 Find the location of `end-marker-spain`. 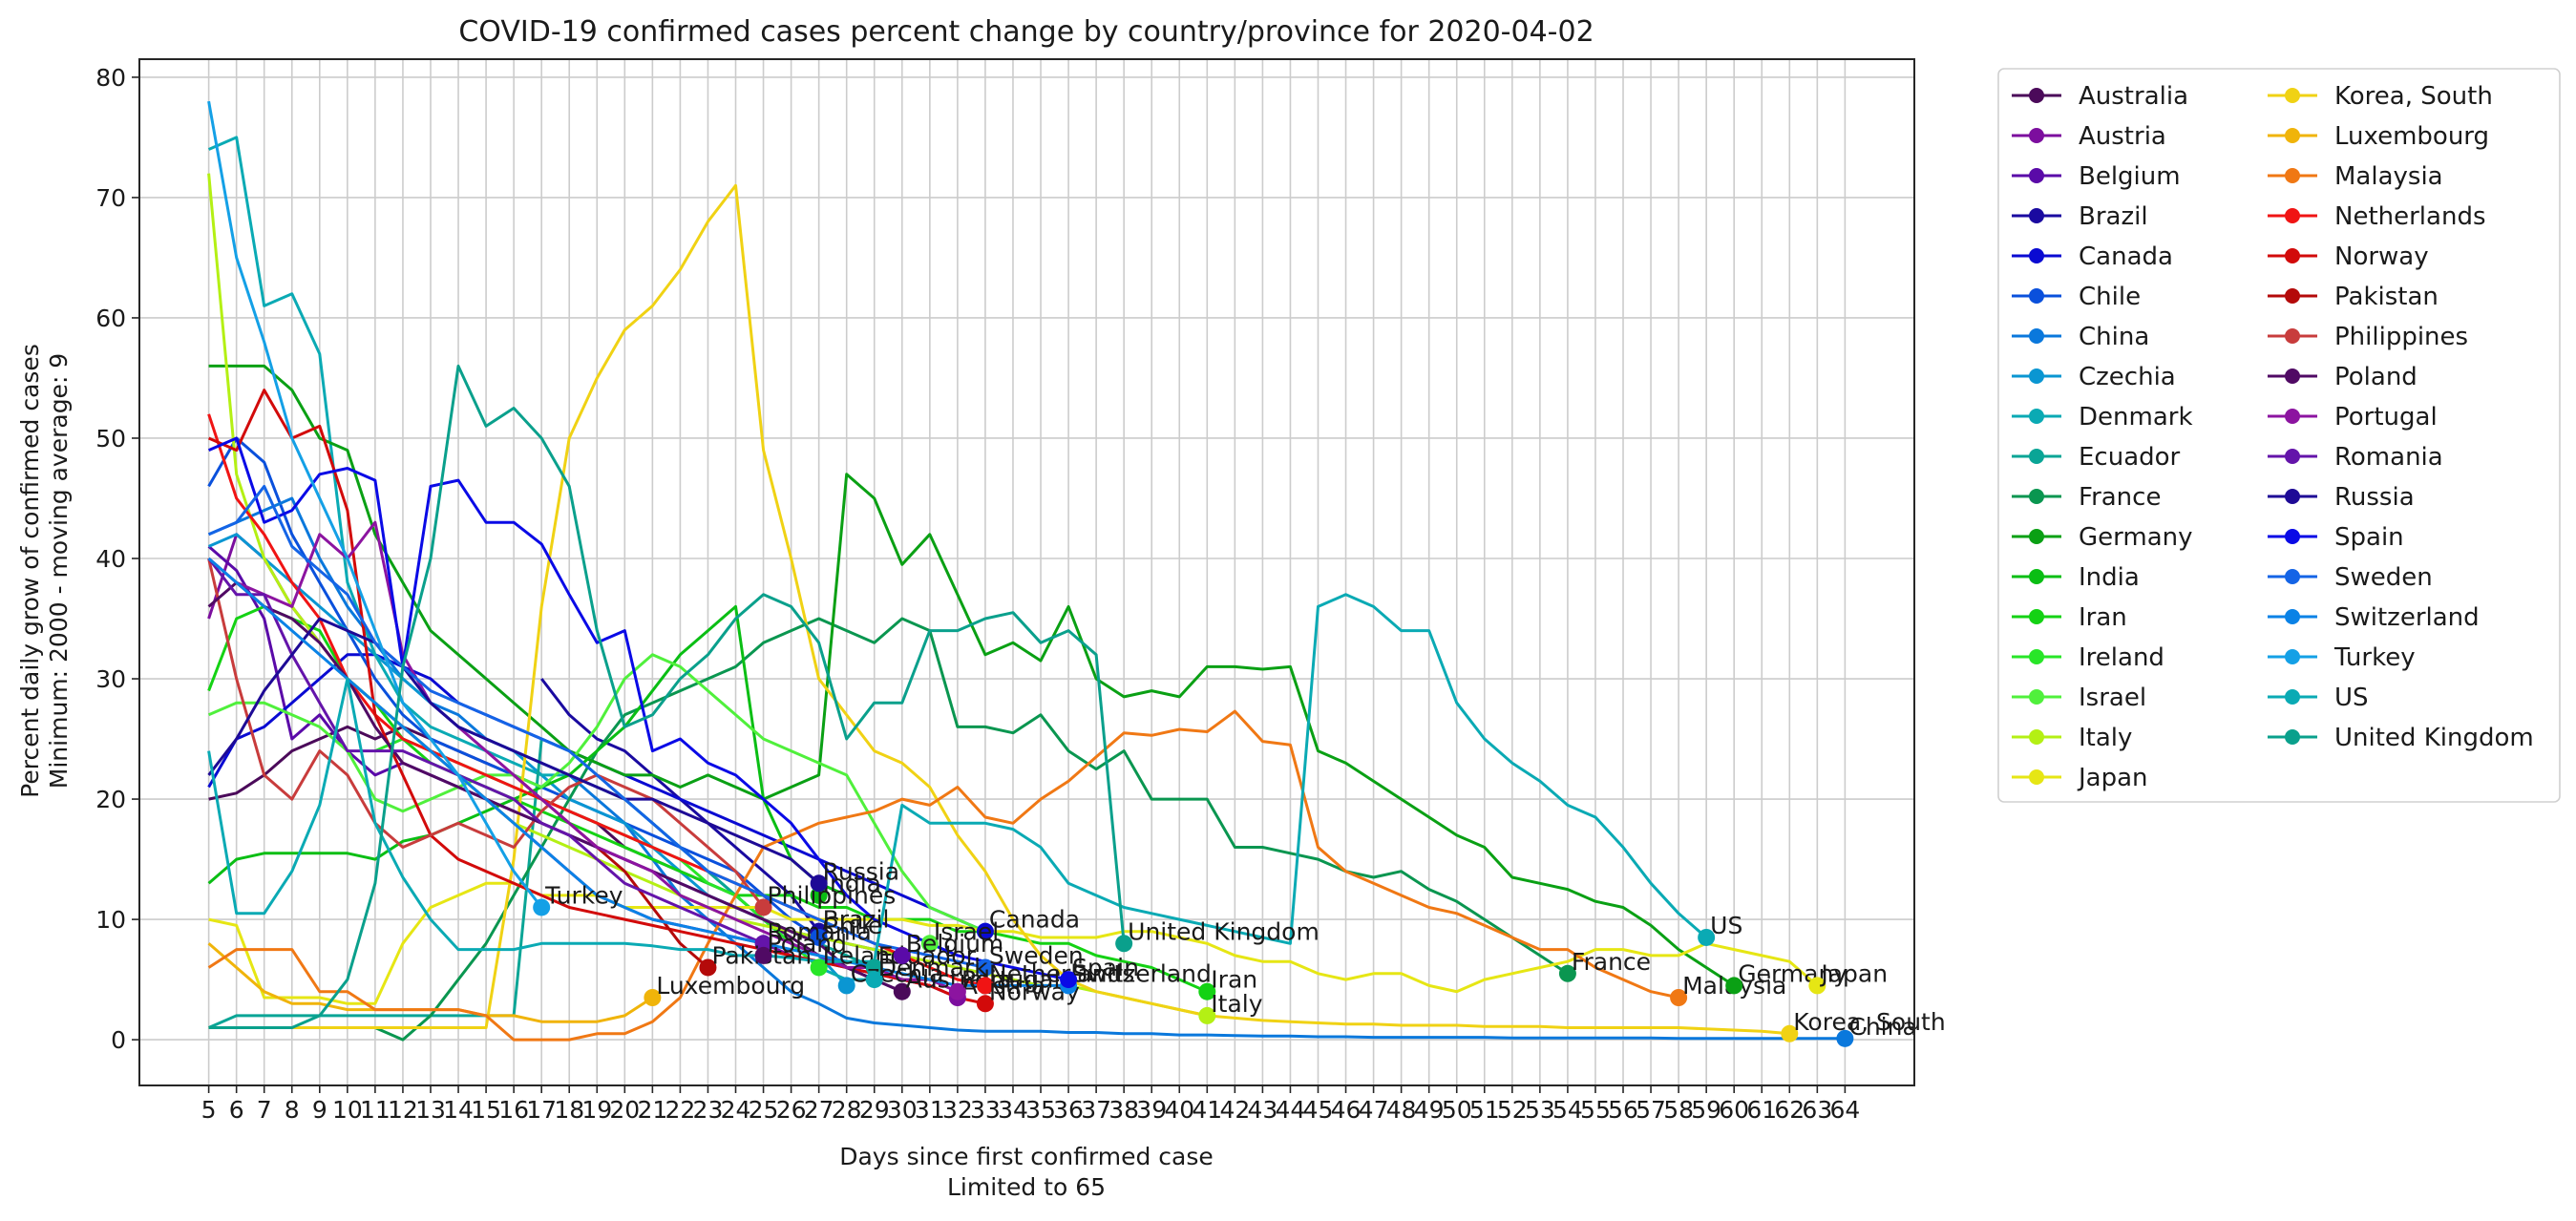

end-marker-spain is located at coordinates (1069, 980).